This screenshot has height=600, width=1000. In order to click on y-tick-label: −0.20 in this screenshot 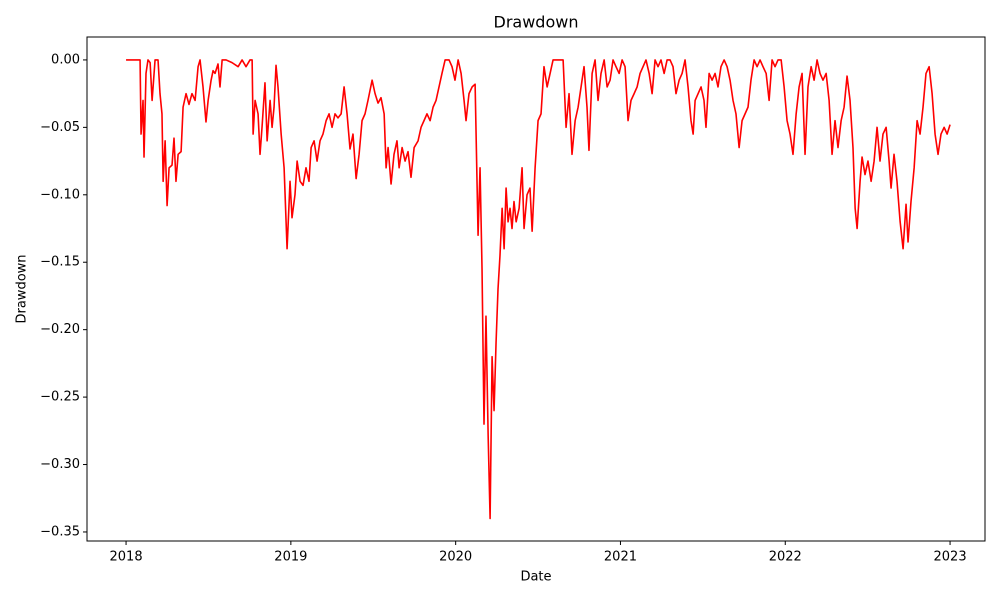, I will do `click(60, 329)`.